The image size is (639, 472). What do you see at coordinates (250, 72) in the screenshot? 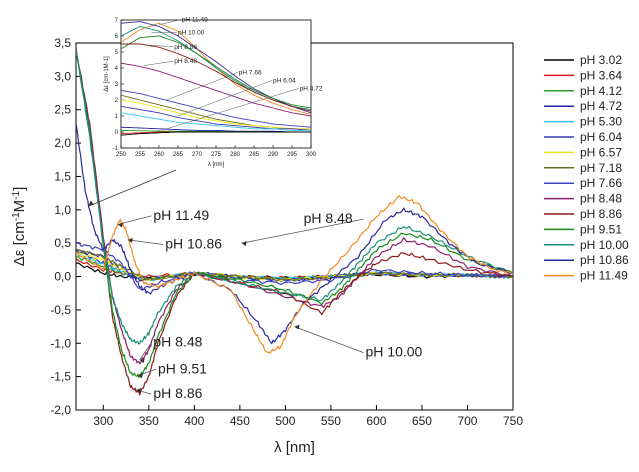
I see `inset-annotation-label: pH 7.66` at bounding box center [250, 72].